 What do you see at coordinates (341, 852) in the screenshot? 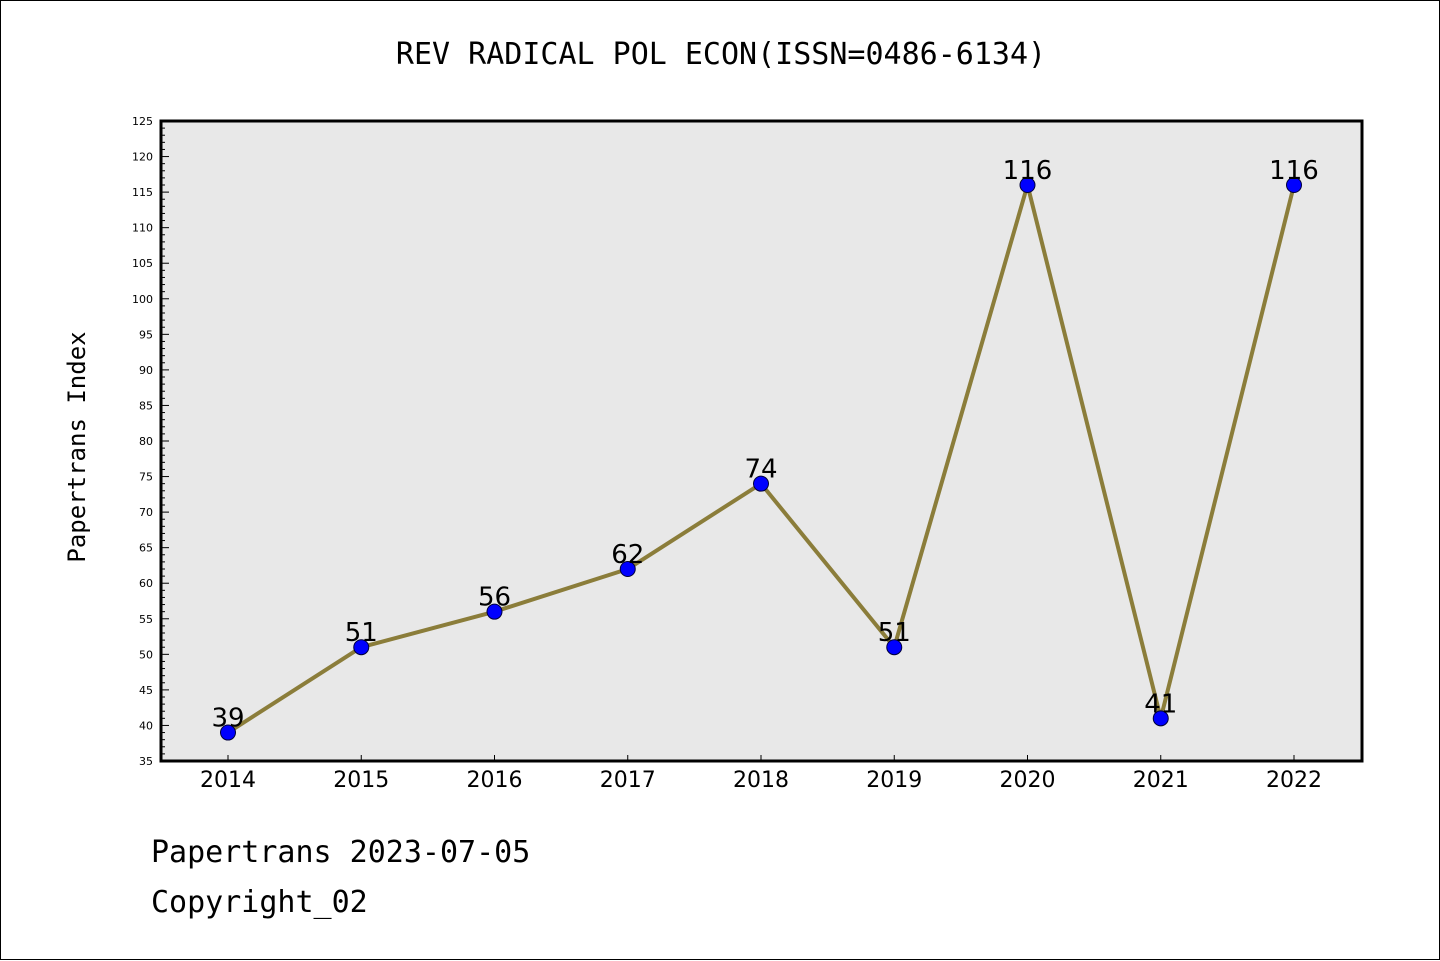
I see `footer-date: Papertrans 2023-07-05` at bounding box center [341, 852].